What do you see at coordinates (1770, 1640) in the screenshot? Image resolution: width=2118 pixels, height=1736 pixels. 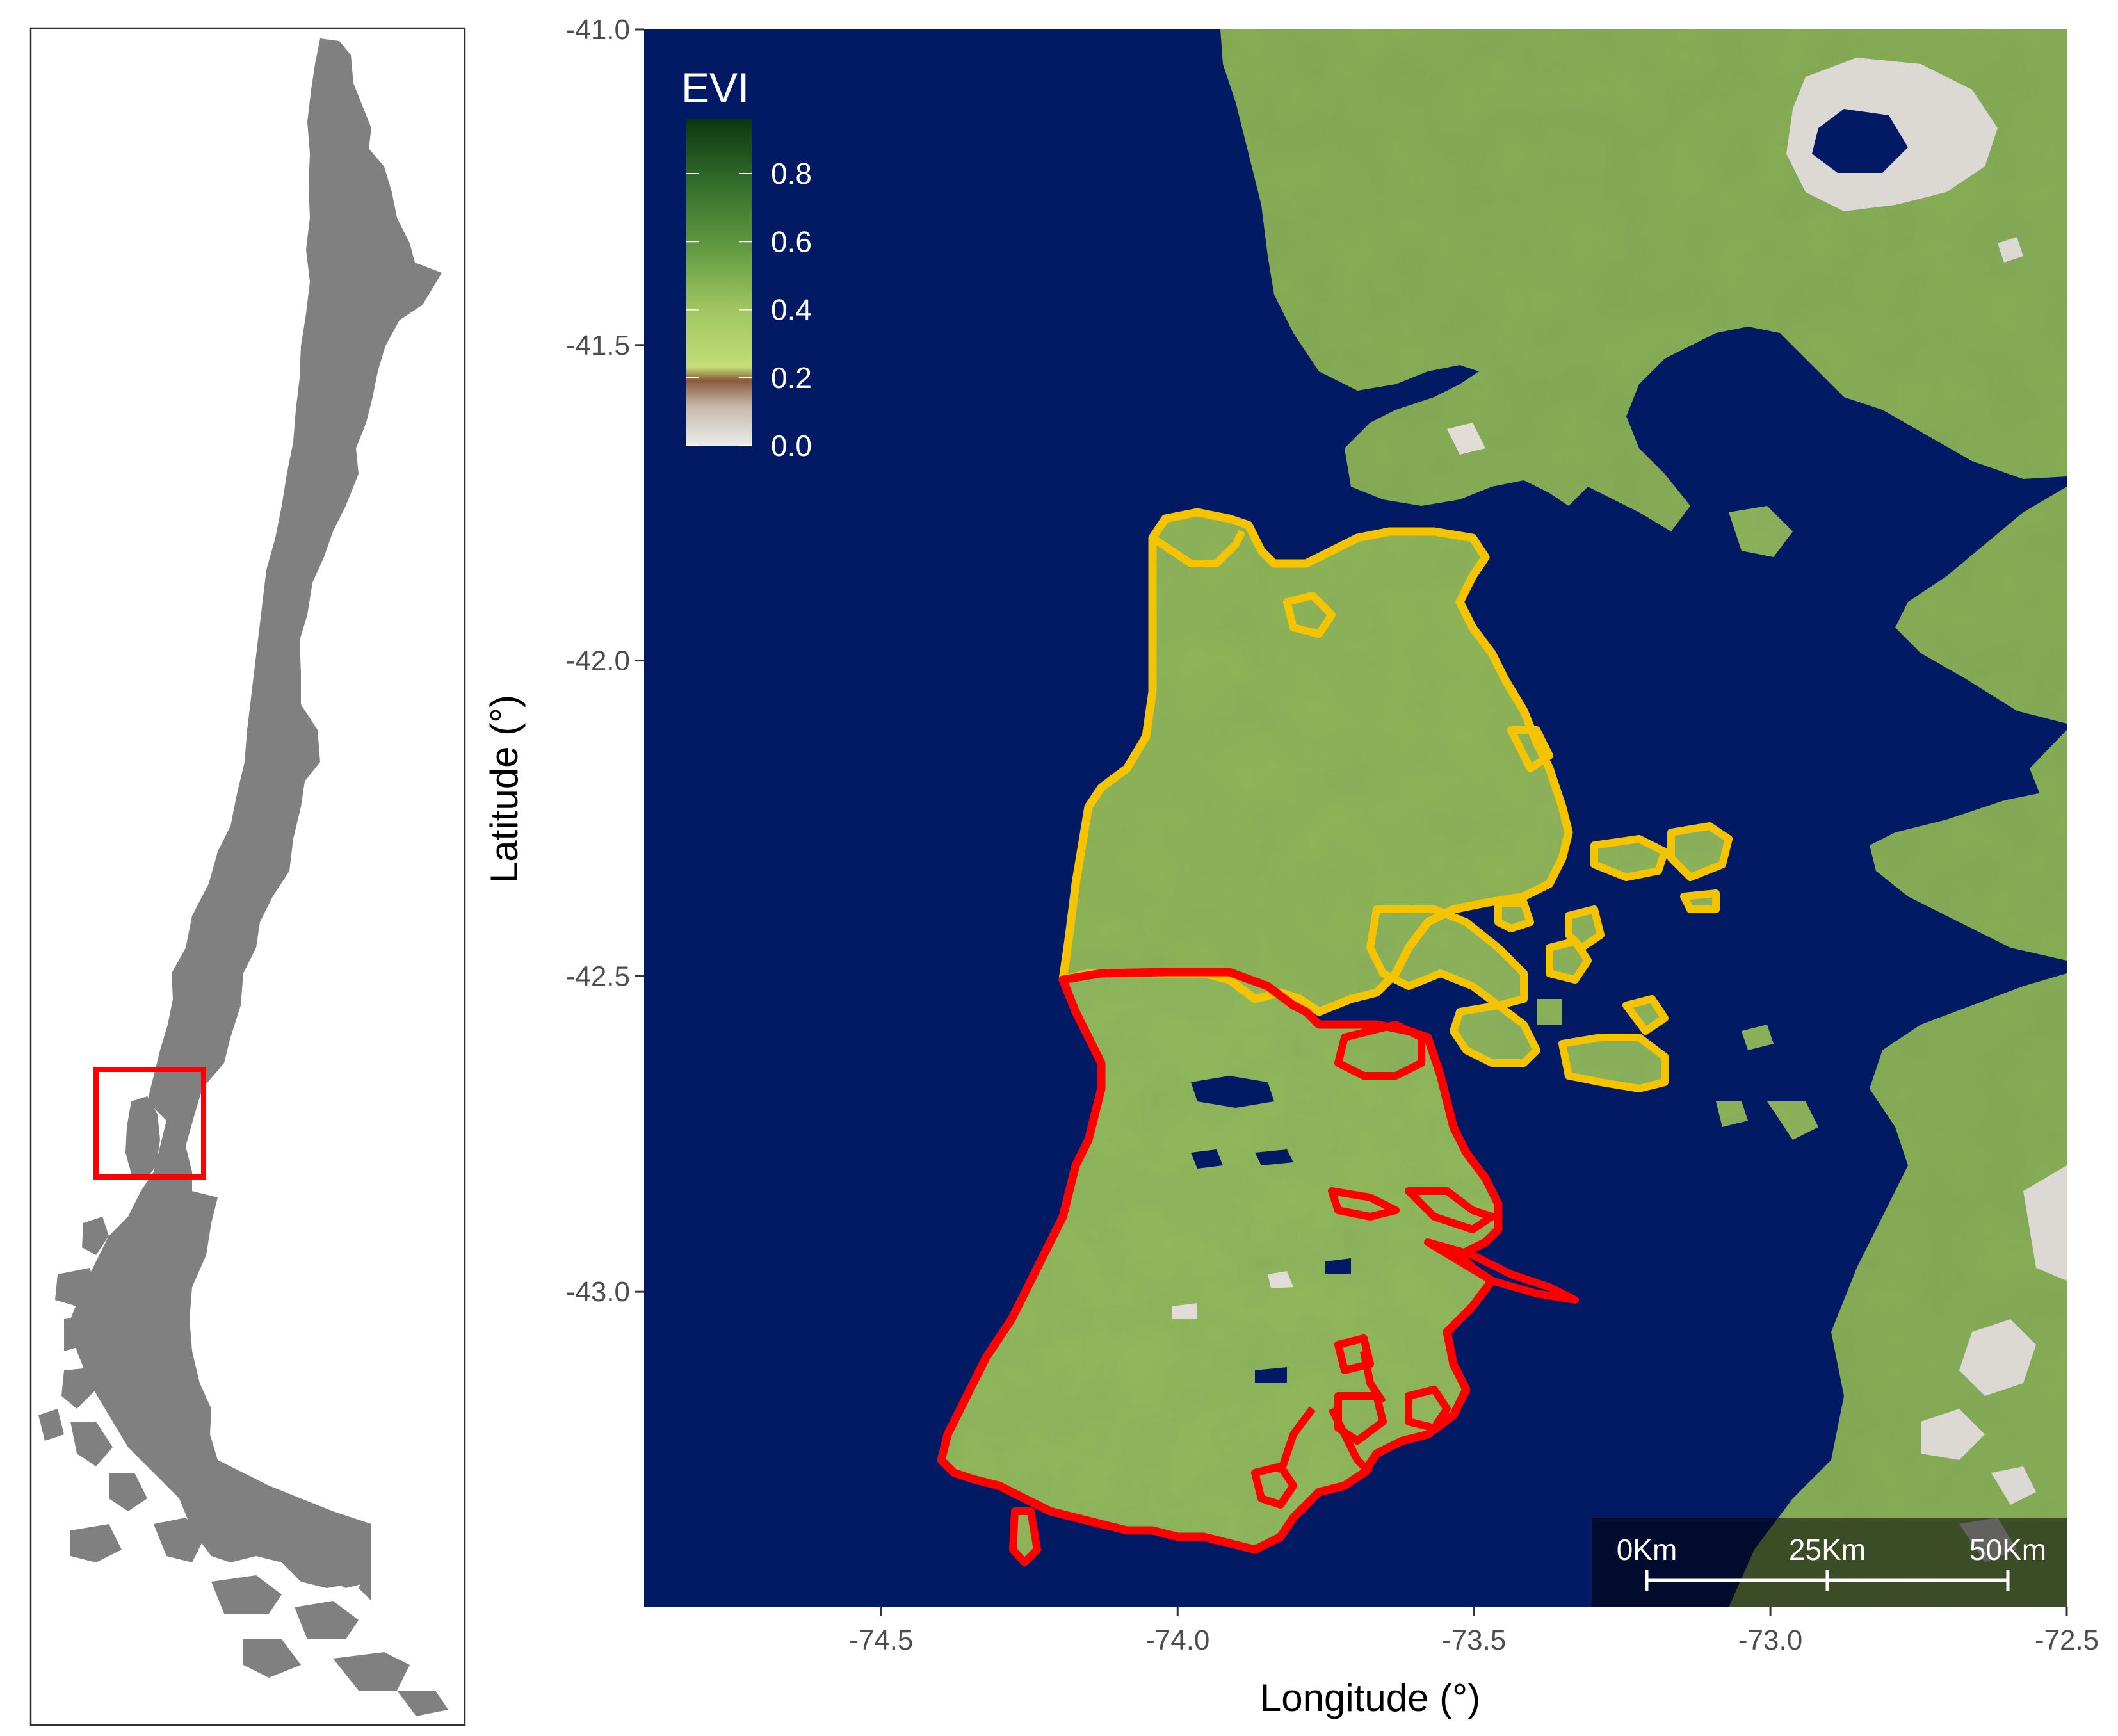 I see `x-tick-label-3: -73.0` at bounding box center [1770, 1640].